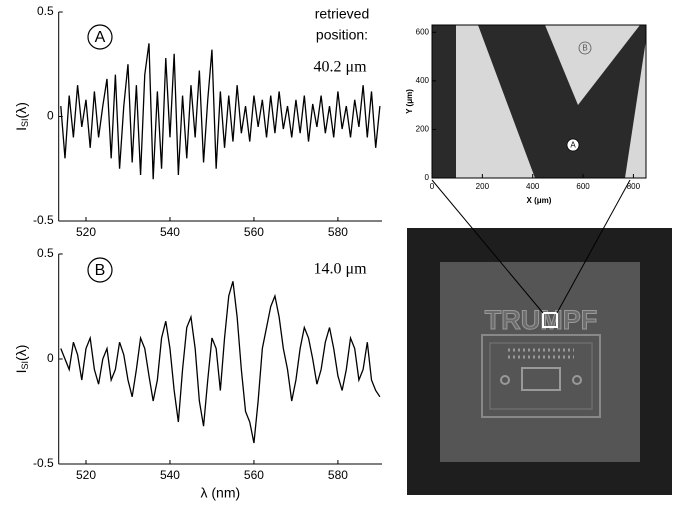 The width and height of the screenshot is (682, 509). I want to click on signal-line, so click(220, 111).